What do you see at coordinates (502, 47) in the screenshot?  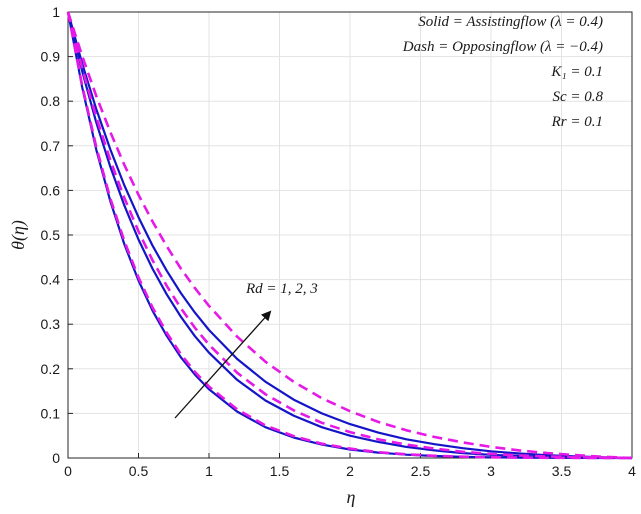 I see `annotation-dash: Dash = Opposingflow (λ = −0.4)` at bounding box center [502, 47].